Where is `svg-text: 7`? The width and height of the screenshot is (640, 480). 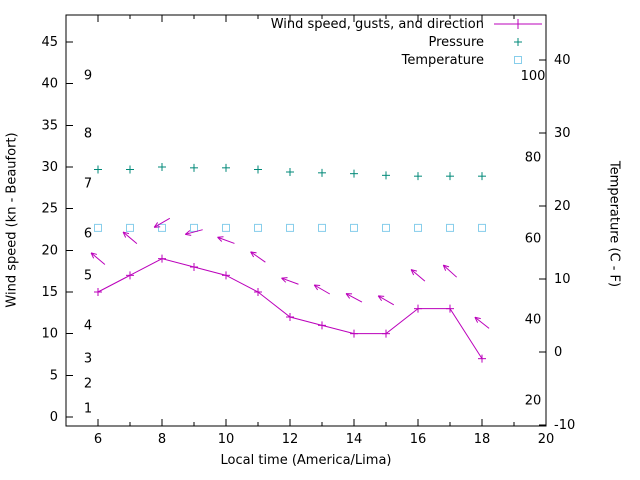
svg-text: 7 is located at coordinates (88, 184).